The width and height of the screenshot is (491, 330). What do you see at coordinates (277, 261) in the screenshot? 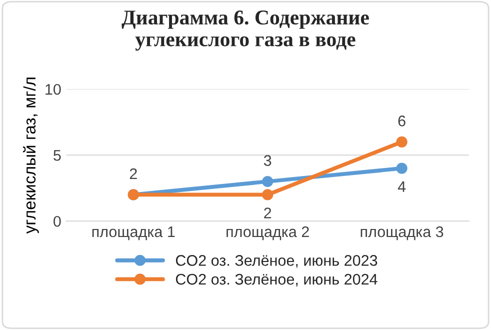
I see `legend-label: CO2 оз. Зелёное, июнь 2023` at bounding box center [277, 261].